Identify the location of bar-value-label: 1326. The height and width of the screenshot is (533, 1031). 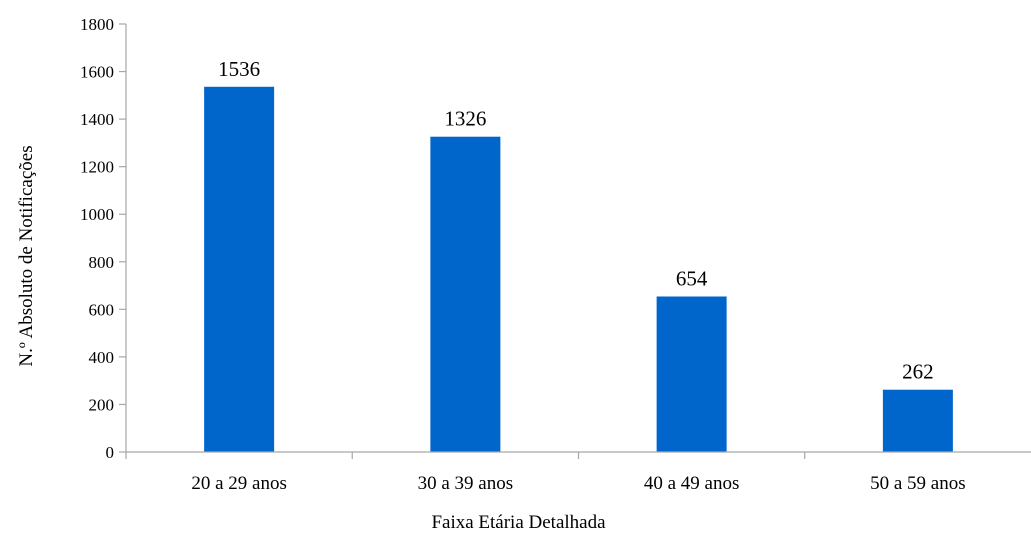
(465, 119).